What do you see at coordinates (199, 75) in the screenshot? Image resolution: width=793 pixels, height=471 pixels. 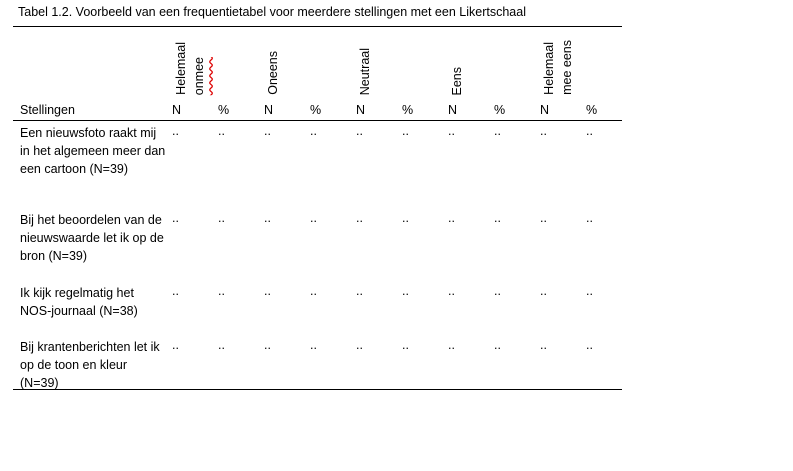 I see `group-header: onmee` at bounding box center [199, 75].